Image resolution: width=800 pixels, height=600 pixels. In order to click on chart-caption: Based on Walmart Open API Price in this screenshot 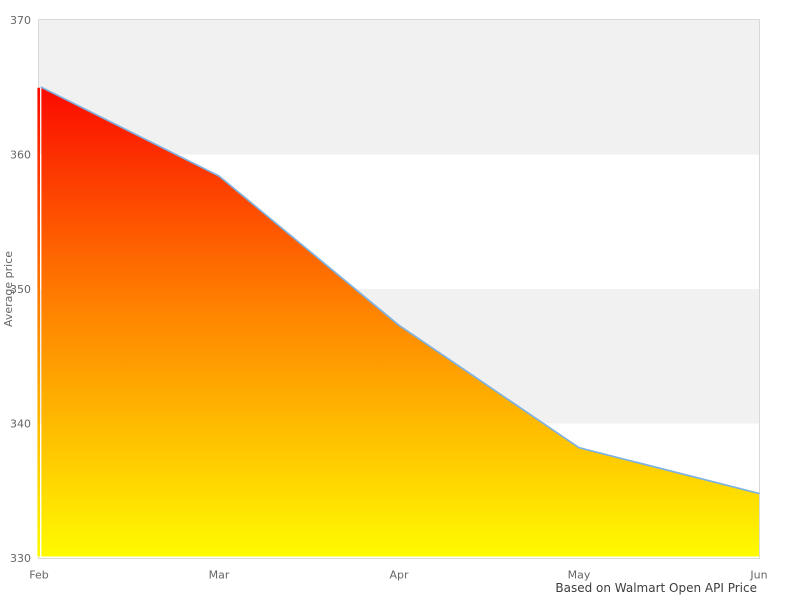, I will do `click(656, 588)`.